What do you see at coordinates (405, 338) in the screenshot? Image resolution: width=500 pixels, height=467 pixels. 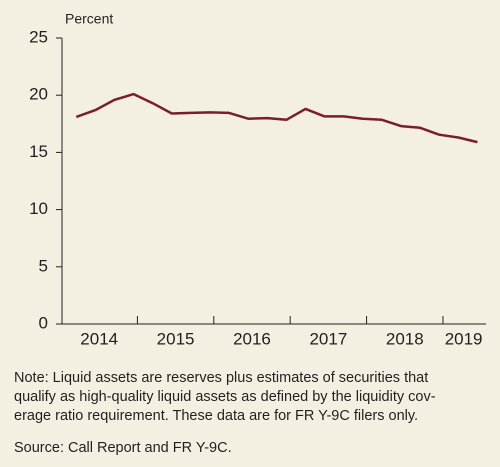 I see `x-tick-label: 2018` at bounding box center [405, 338].